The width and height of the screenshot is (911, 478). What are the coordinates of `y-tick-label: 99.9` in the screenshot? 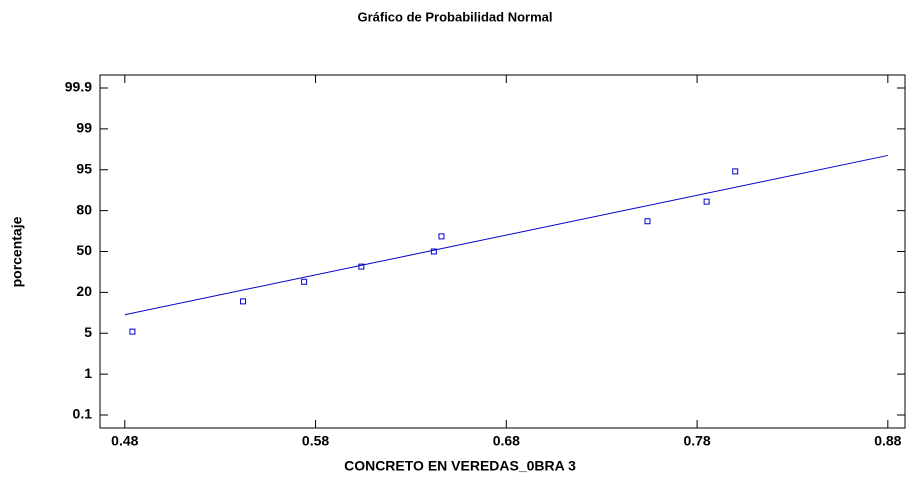 It's located at (78, 87).